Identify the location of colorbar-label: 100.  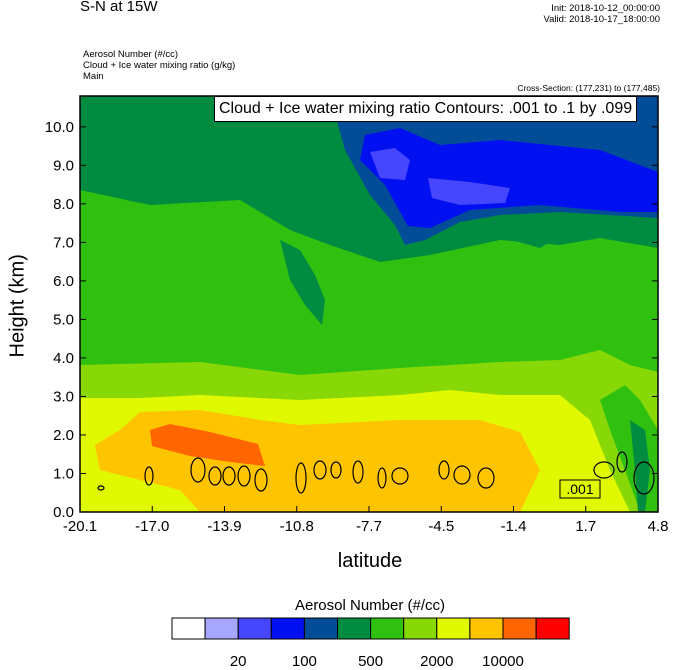
(304, 661).